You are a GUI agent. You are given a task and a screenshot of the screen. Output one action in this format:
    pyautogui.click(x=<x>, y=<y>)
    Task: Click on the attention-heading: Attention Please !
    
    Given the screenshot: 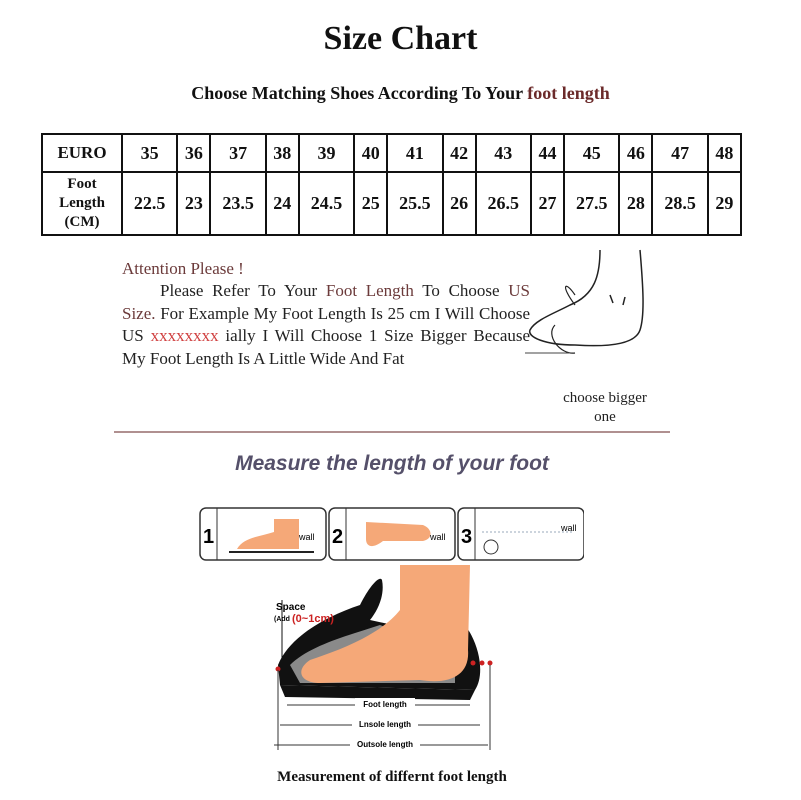 What is the action you would take?
    pyautogui.click(x=183, y=268)
    